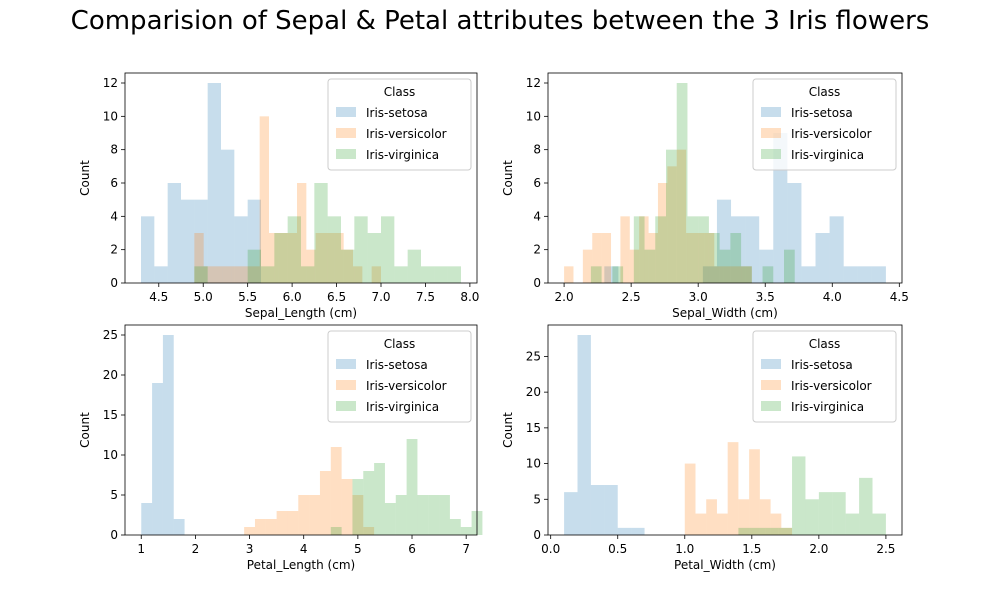 The width and height of the screenshot is (1000, 600). What do you see at coordinates (469, 297) in the screenshot?
I see `x-tick-label: 8.0` at bounding box center [469, 297].